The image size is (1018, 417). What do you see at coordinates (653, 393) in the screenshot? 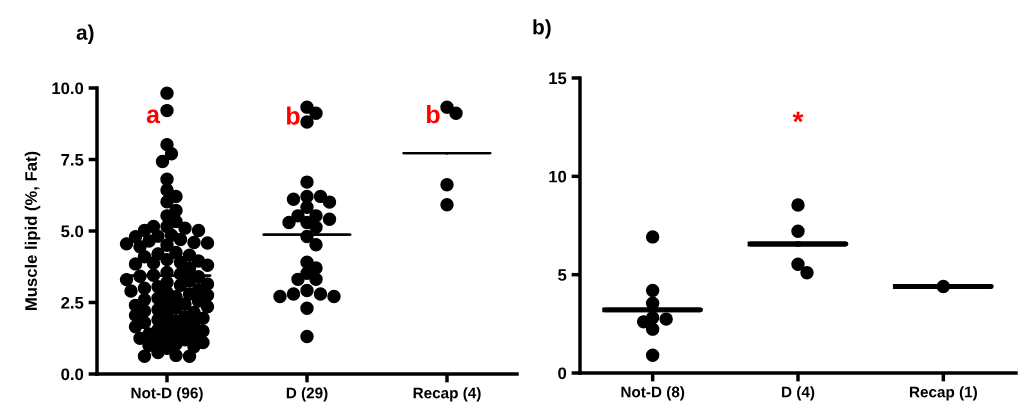
I see `x-tick-label: Not-D (8)` at bounding box center [653, 393].